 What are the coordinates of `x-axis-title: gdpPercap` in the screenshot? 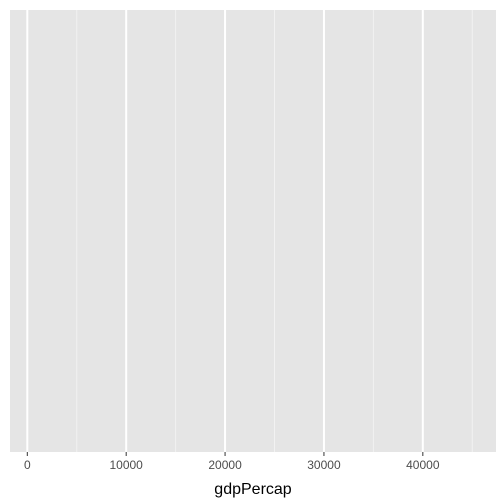 It's located at (252, 489).